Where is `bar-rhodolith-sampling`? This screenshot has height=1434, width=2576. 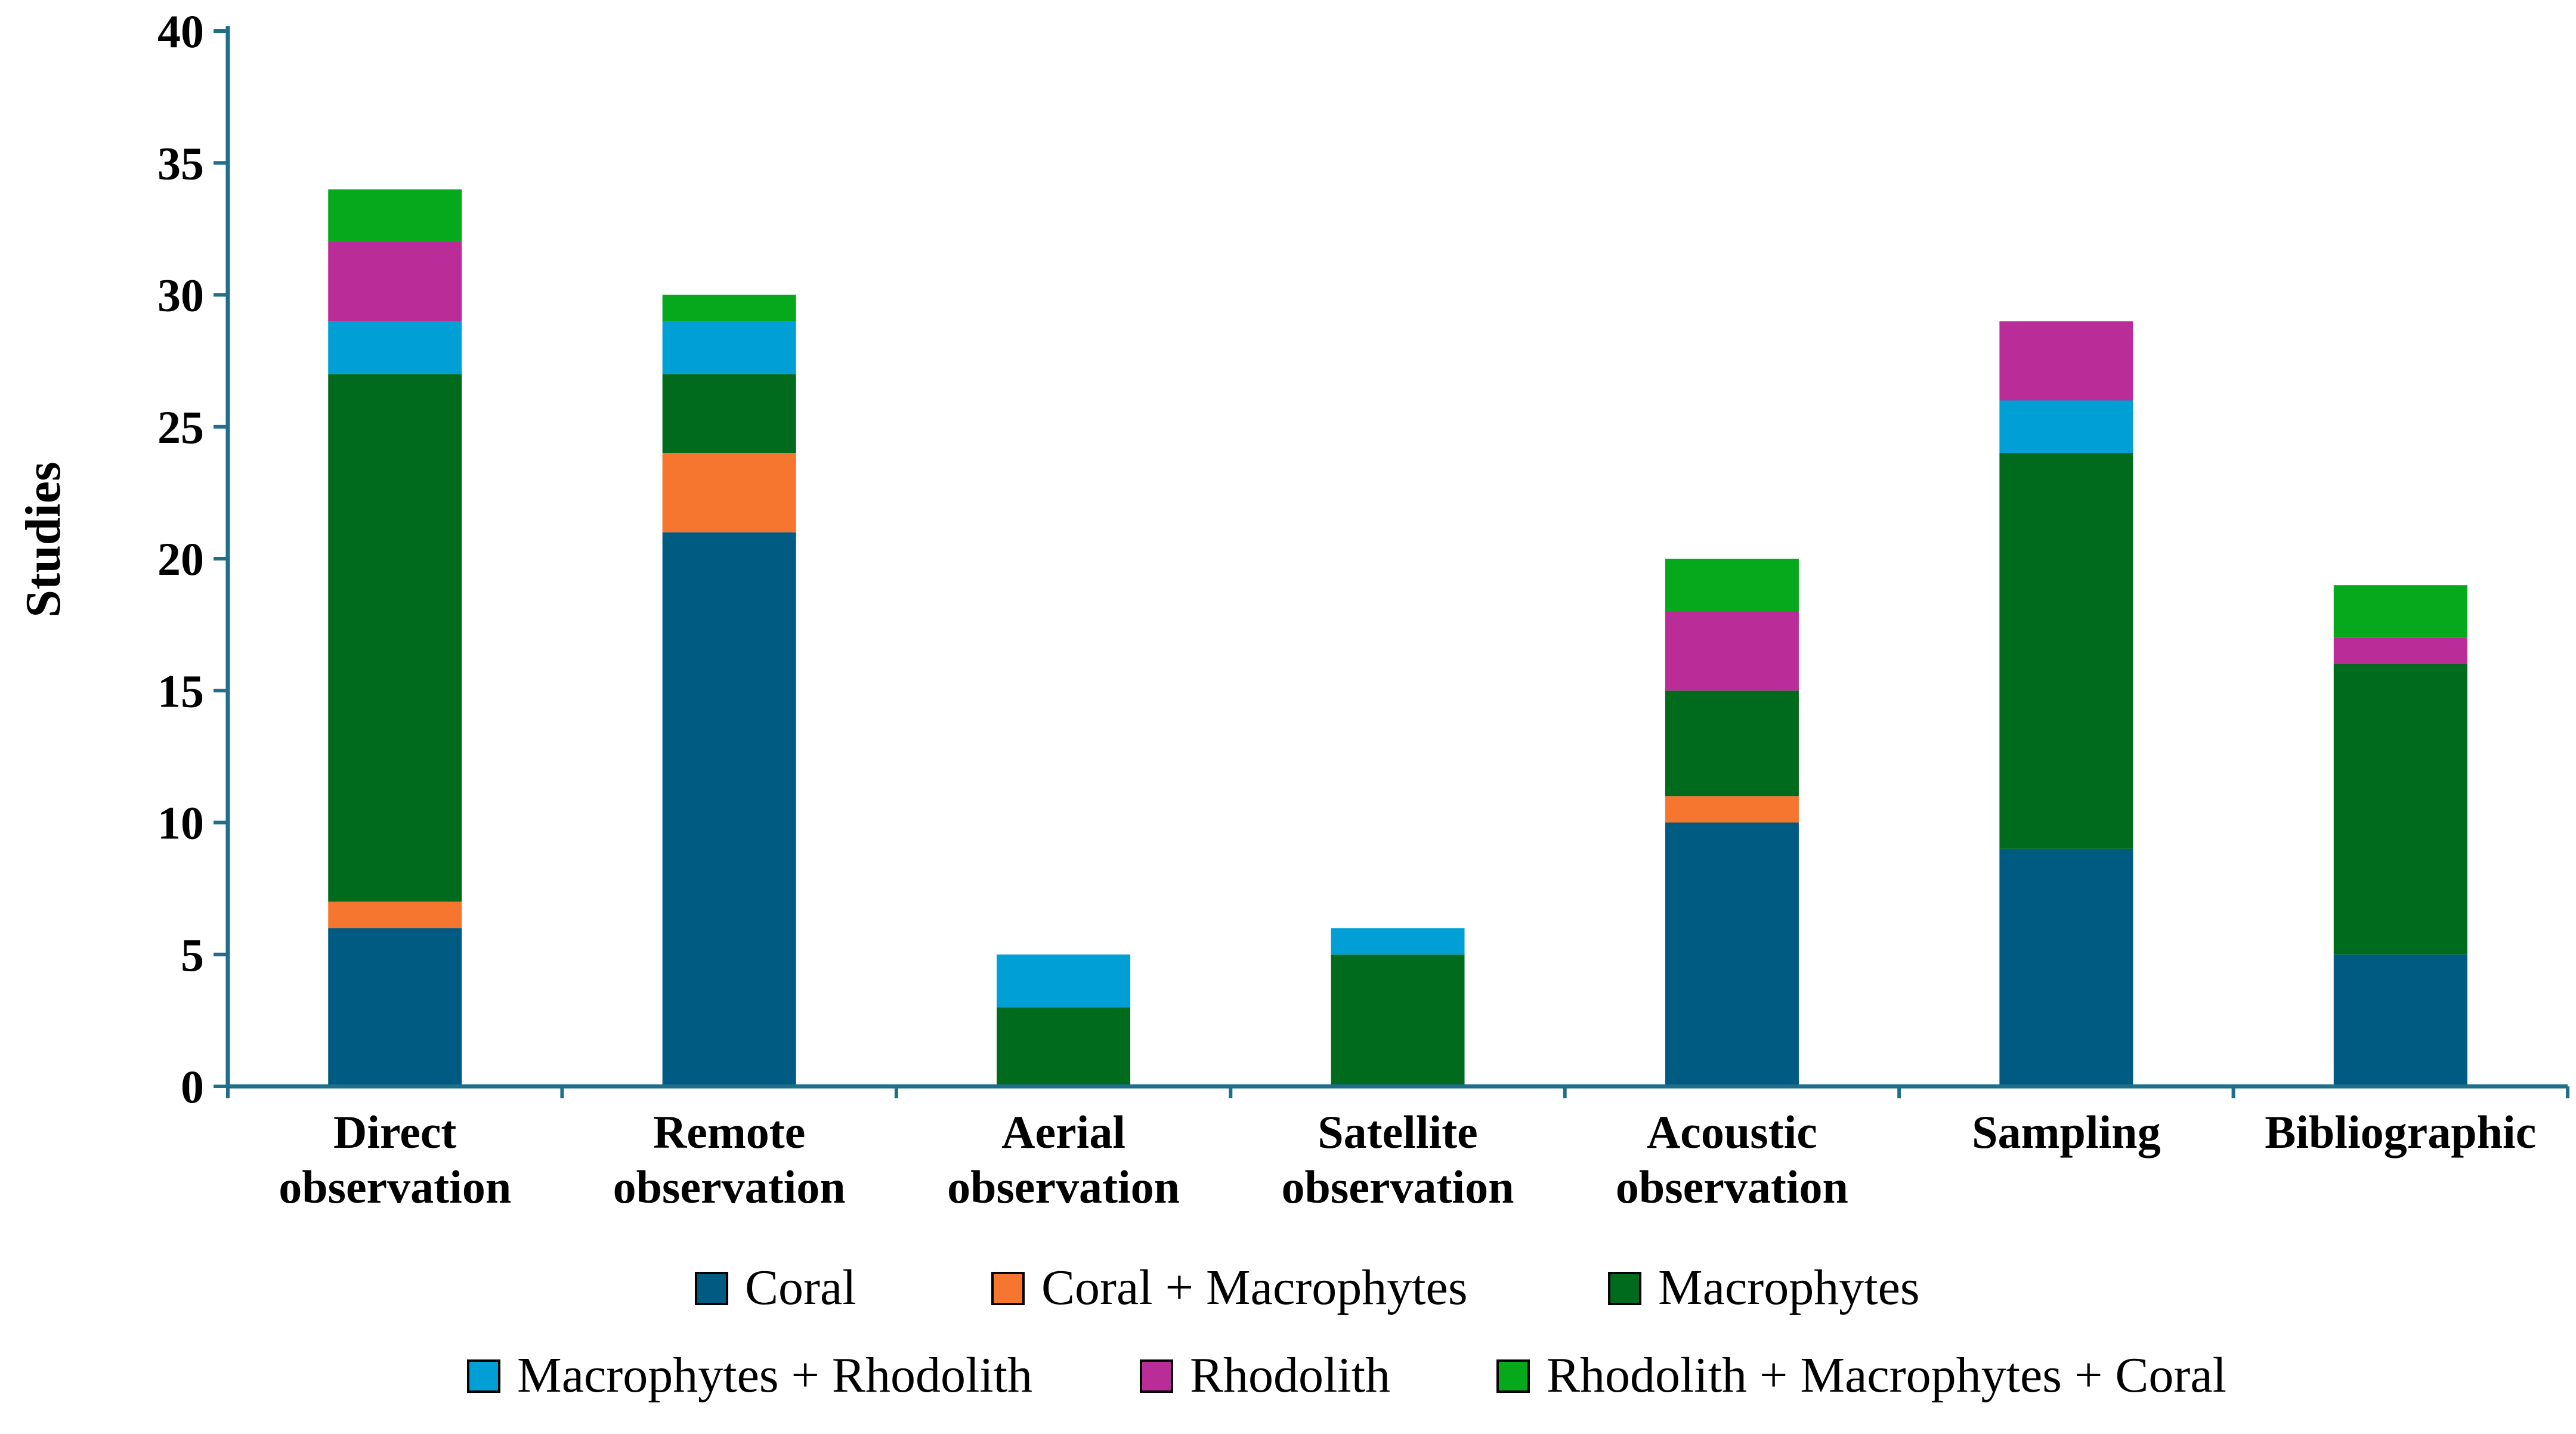
bar-rhodolith-sampling is located at coordinates (2066, 361).